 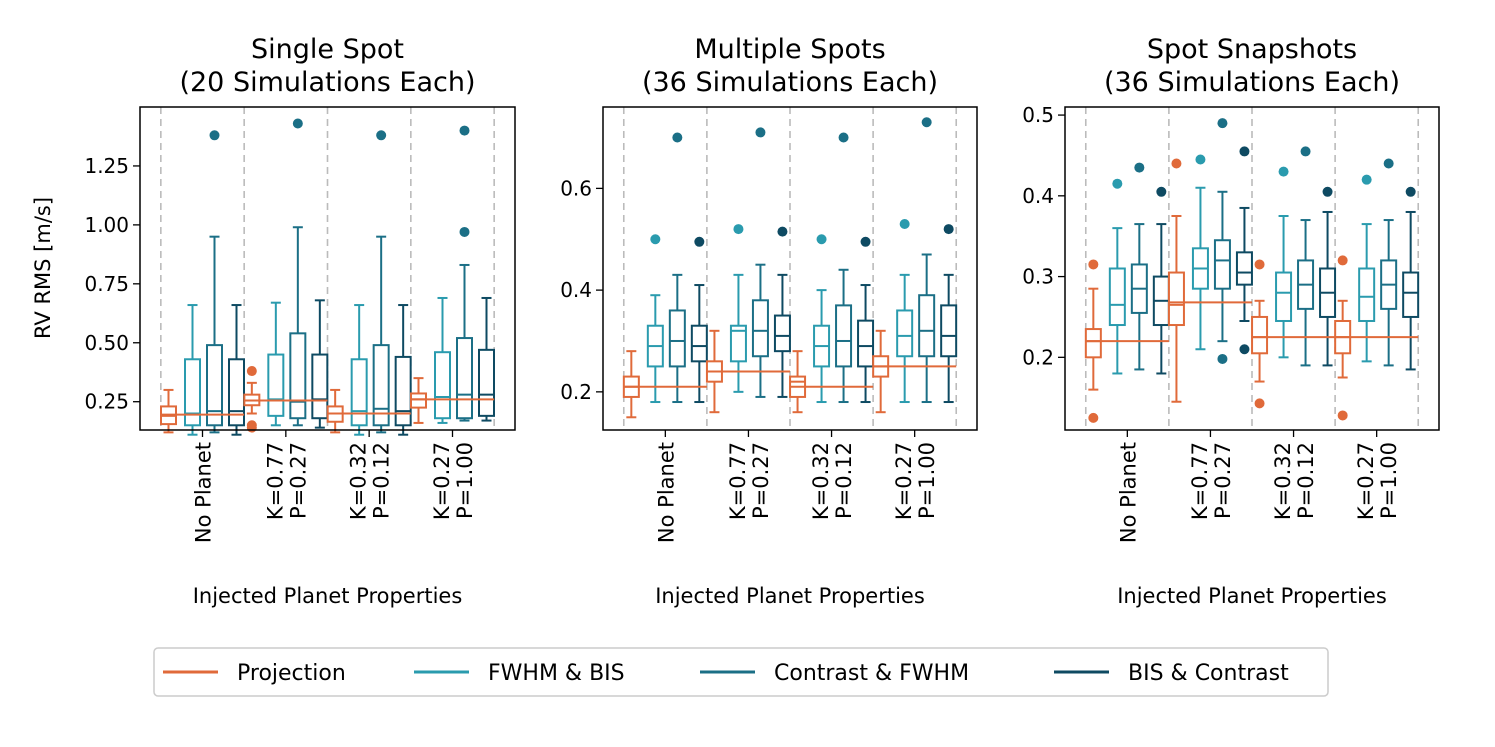 What do you see at coordinates (790, 82) in the screenshot?
I see `panel-title-line: (36 Simulations Each)` at bounding box center [790, 82].